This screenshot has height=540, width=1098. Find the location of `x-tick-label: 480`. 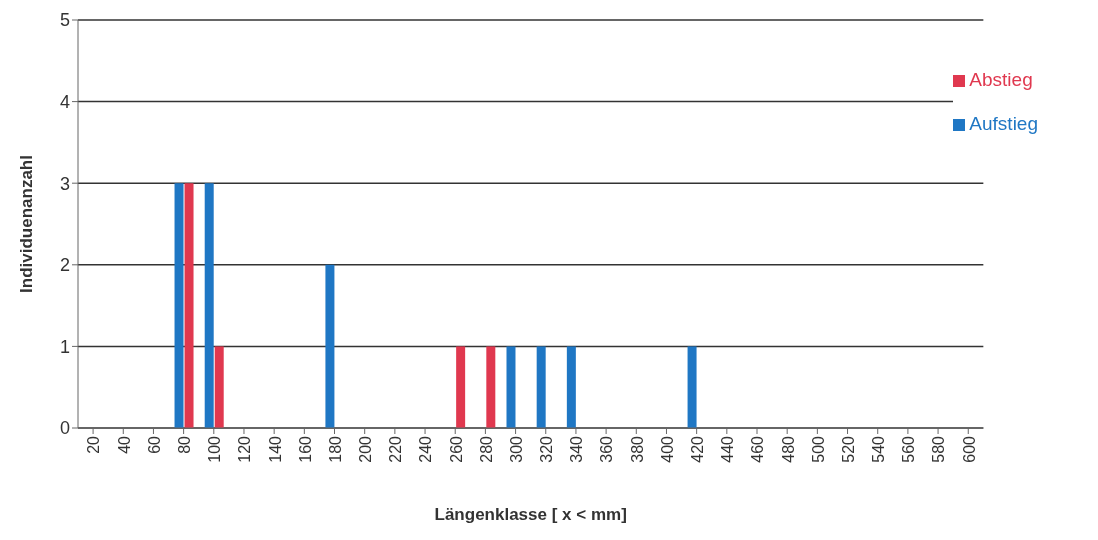

x-tick-label: 480 is located at coordinates (788, 449).